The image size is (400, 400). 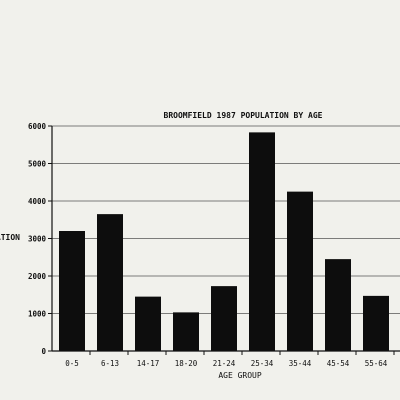 What do you see at coordinates (37, 314) in the screenshot?
I see `y-tick-label: 1000` at bounding box center [37, 314].